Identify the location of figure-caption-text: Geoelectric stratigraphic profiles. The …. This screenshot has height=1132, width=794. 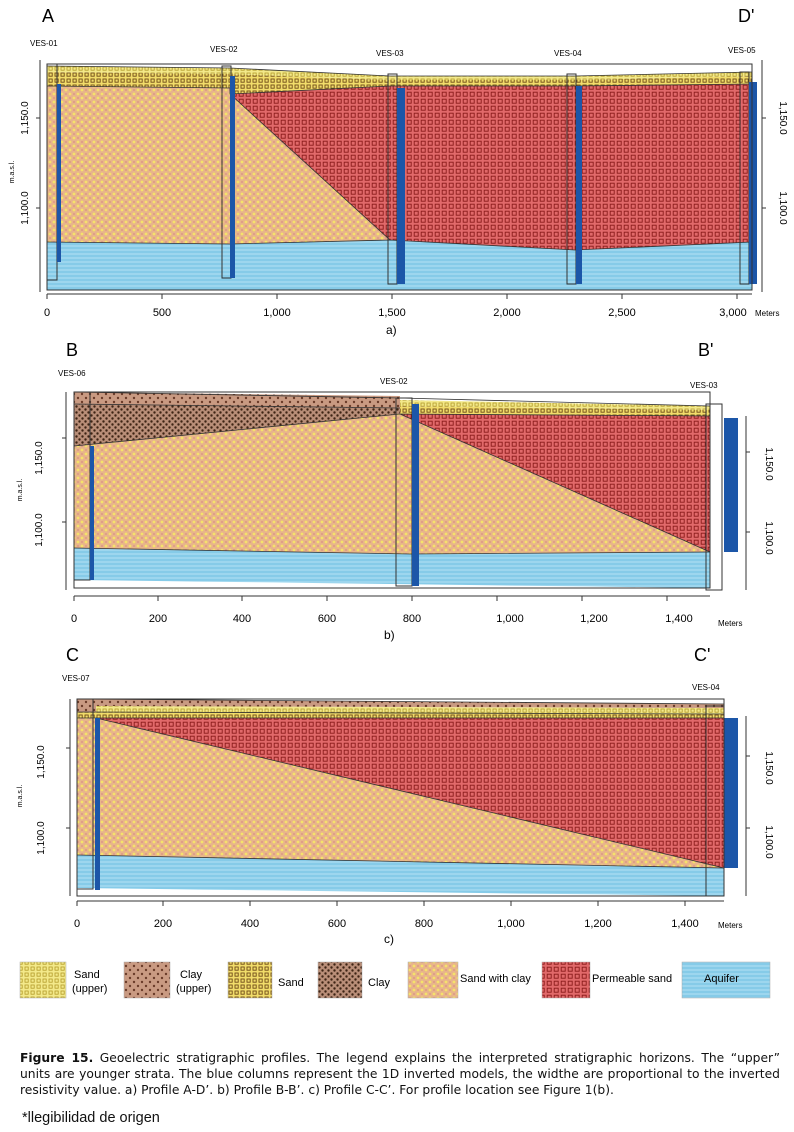
(400, 1074).